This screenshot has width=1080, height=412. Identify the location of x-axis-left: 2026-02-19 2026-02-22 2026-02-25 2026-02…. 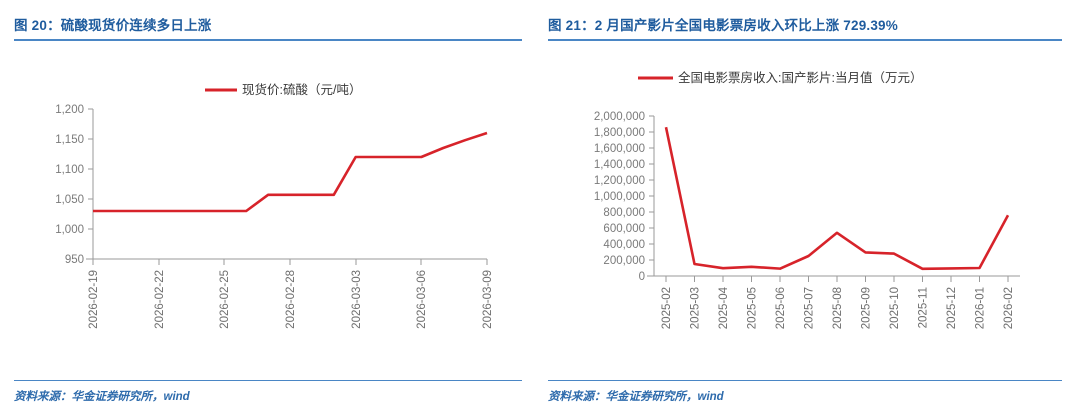
(291, 293).